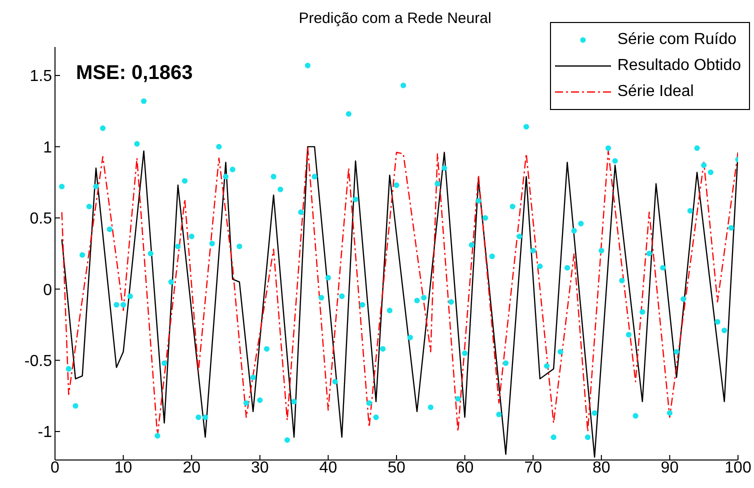 The width and height of the screenshot is (754, 488). What do you see at coordinates (328, 467) in the screenshot?
I see `x-tick-label: 40` at bounding box center [328, 467].